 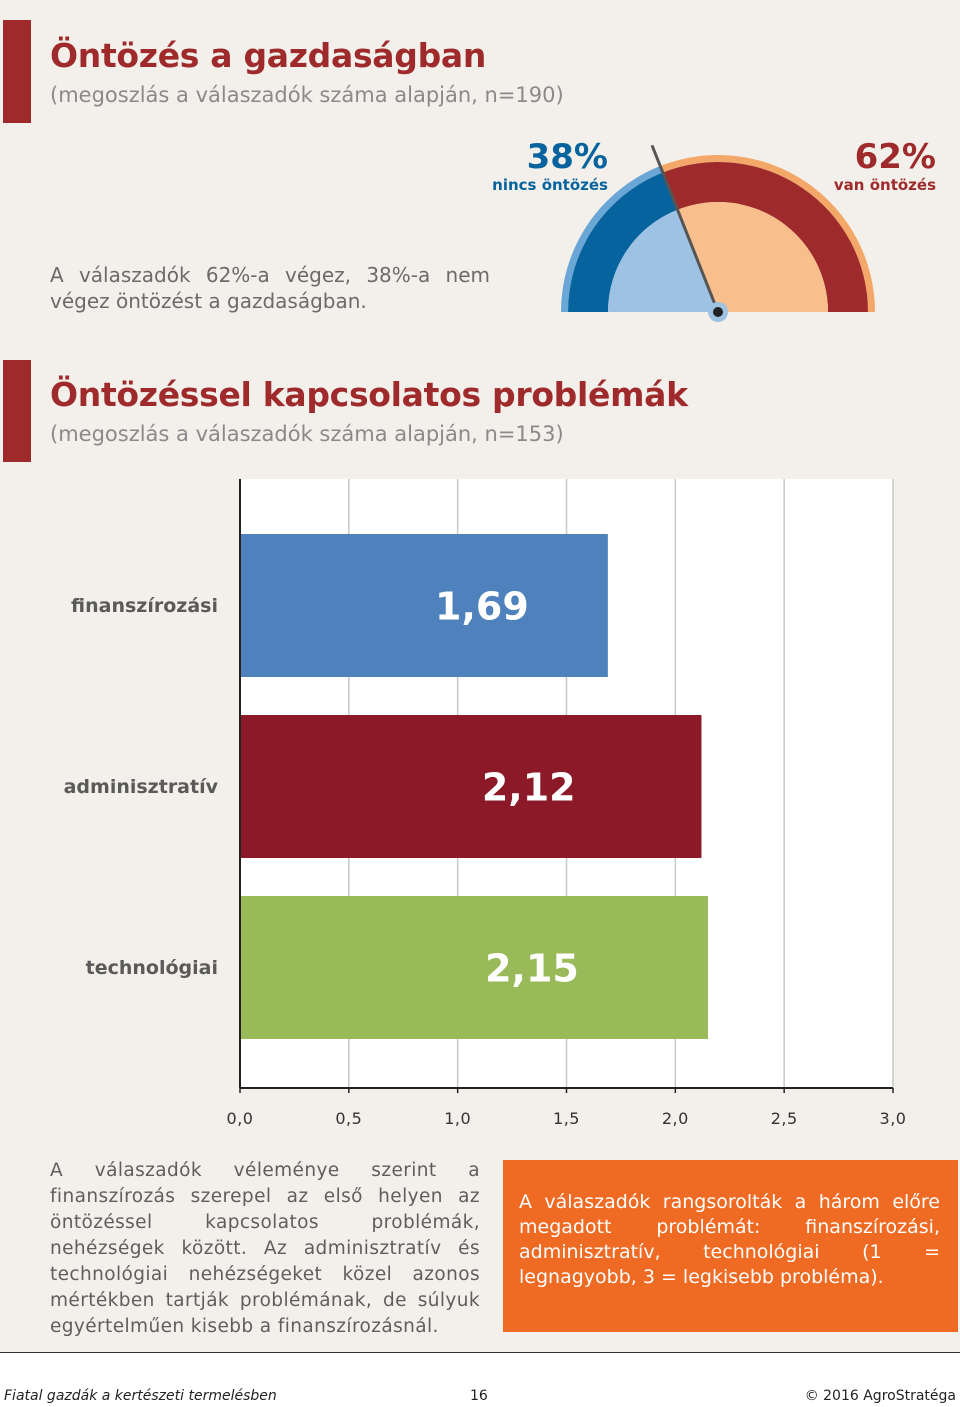 I want to click on gauge-chart, so click(x=718, y=233).